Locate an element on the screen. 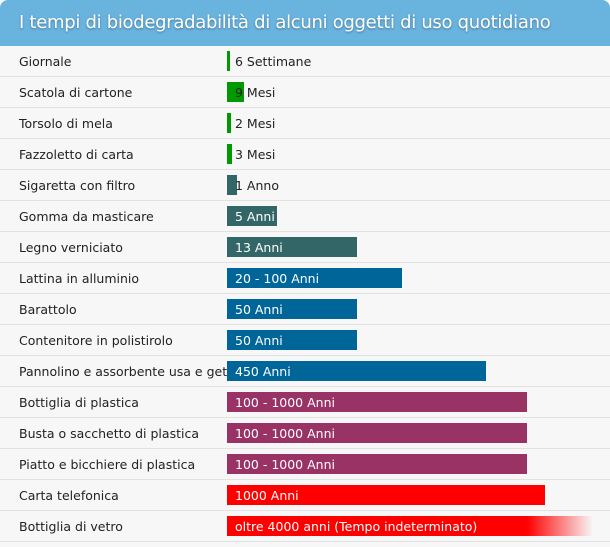  duration-value: 2 Mesi is located at coordinates (255, 123).